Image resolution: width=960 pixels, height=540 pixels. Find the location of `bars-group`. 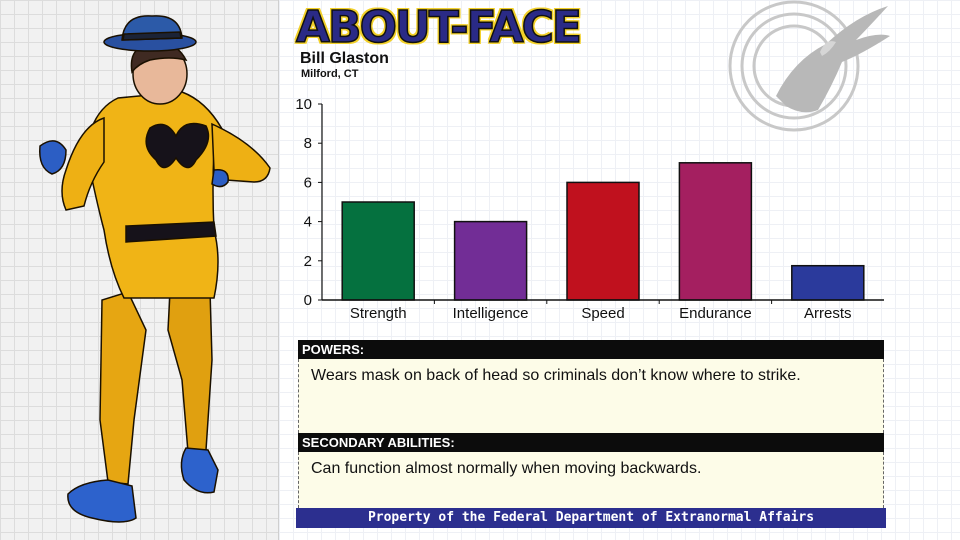

bars-group is located at coordinates (603, 231).